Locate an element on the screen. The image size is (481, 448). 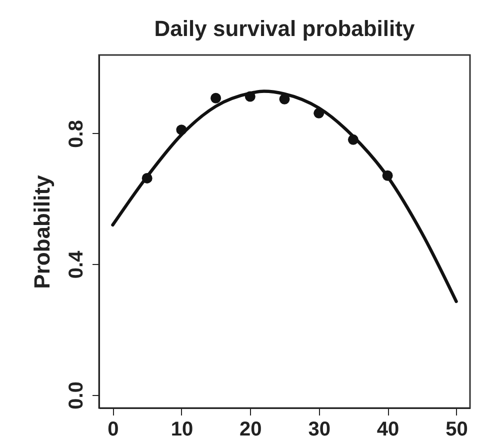
y-tick-label: 0.8 is located at coordinates (77, 134).